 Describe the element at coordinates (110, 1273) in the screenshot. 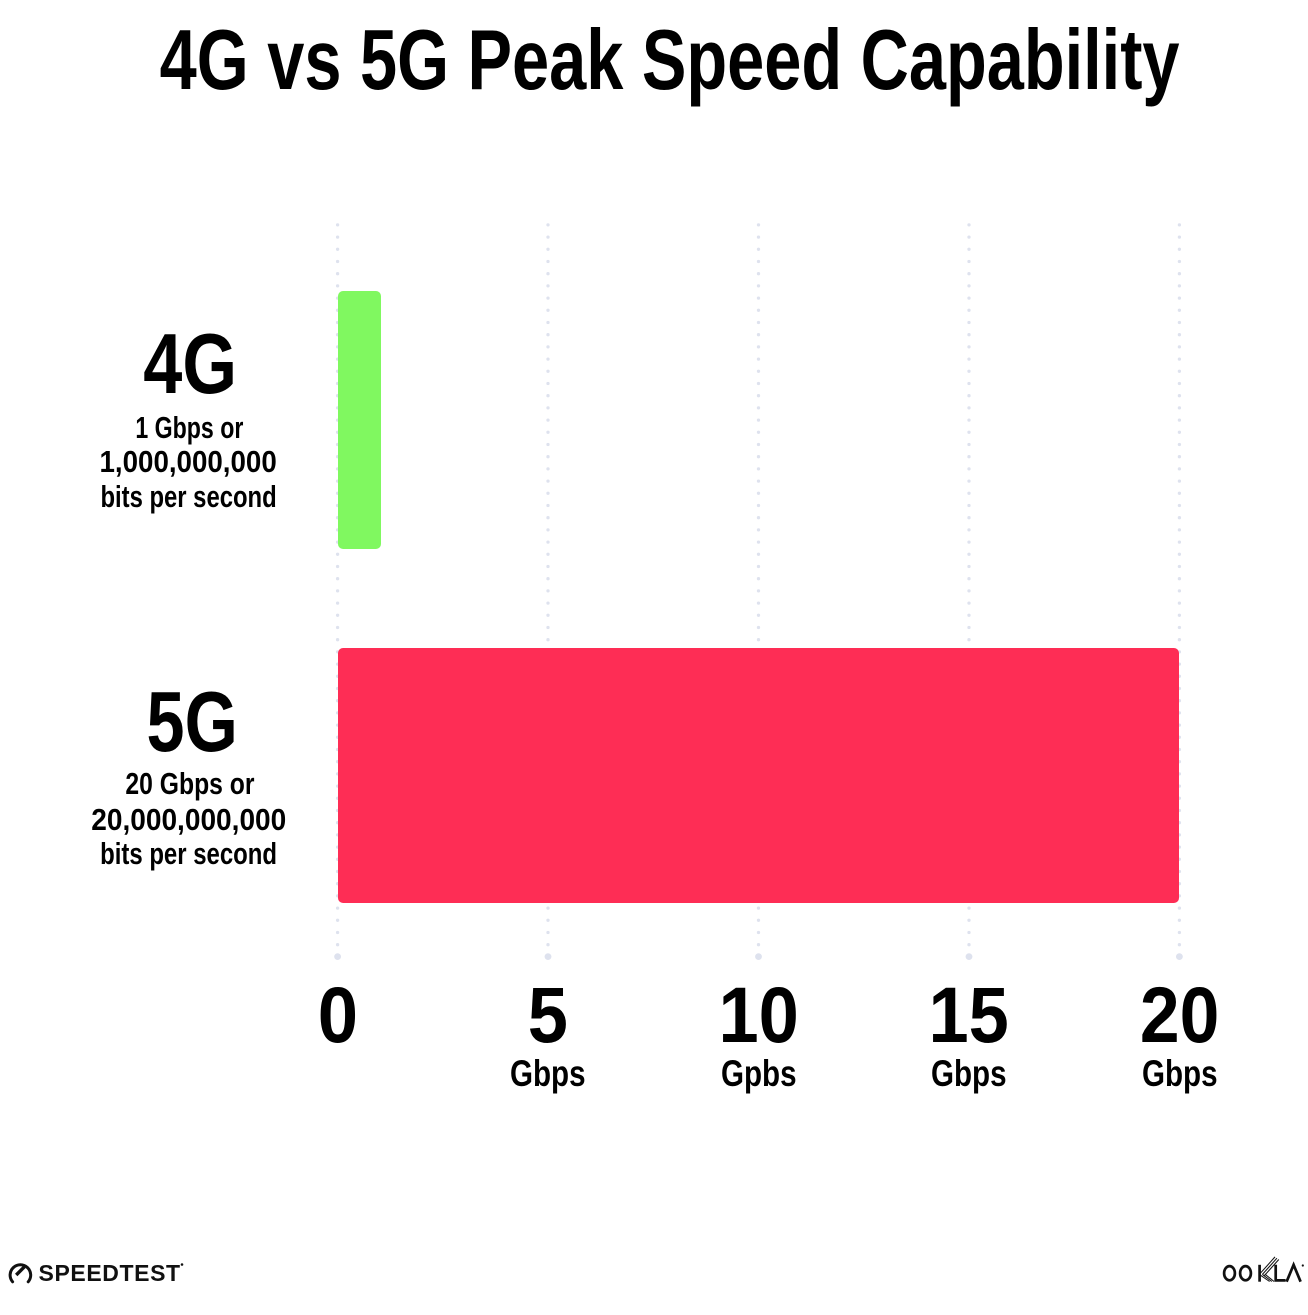

I see `svg-text: SPEEDTEST` at that location.